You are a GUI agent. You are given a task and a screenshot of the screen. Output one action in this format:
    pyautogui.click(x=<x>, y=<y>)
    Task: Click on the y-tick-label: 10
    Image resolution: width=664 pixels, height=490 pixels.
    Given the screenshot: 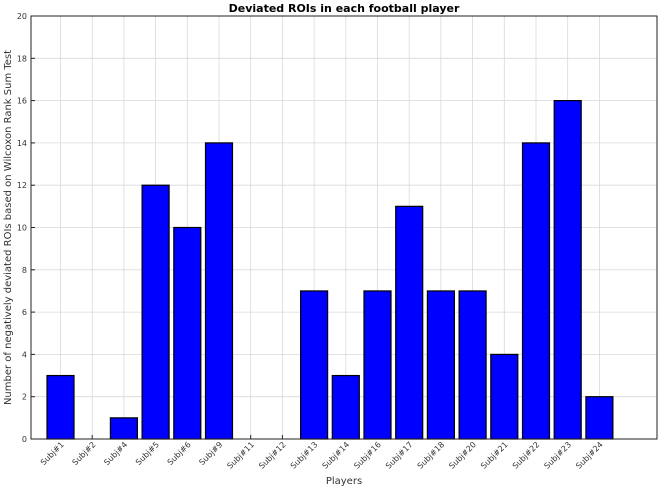 What is the action you would take?
    pyautogui.click(x=22, y=228)
    